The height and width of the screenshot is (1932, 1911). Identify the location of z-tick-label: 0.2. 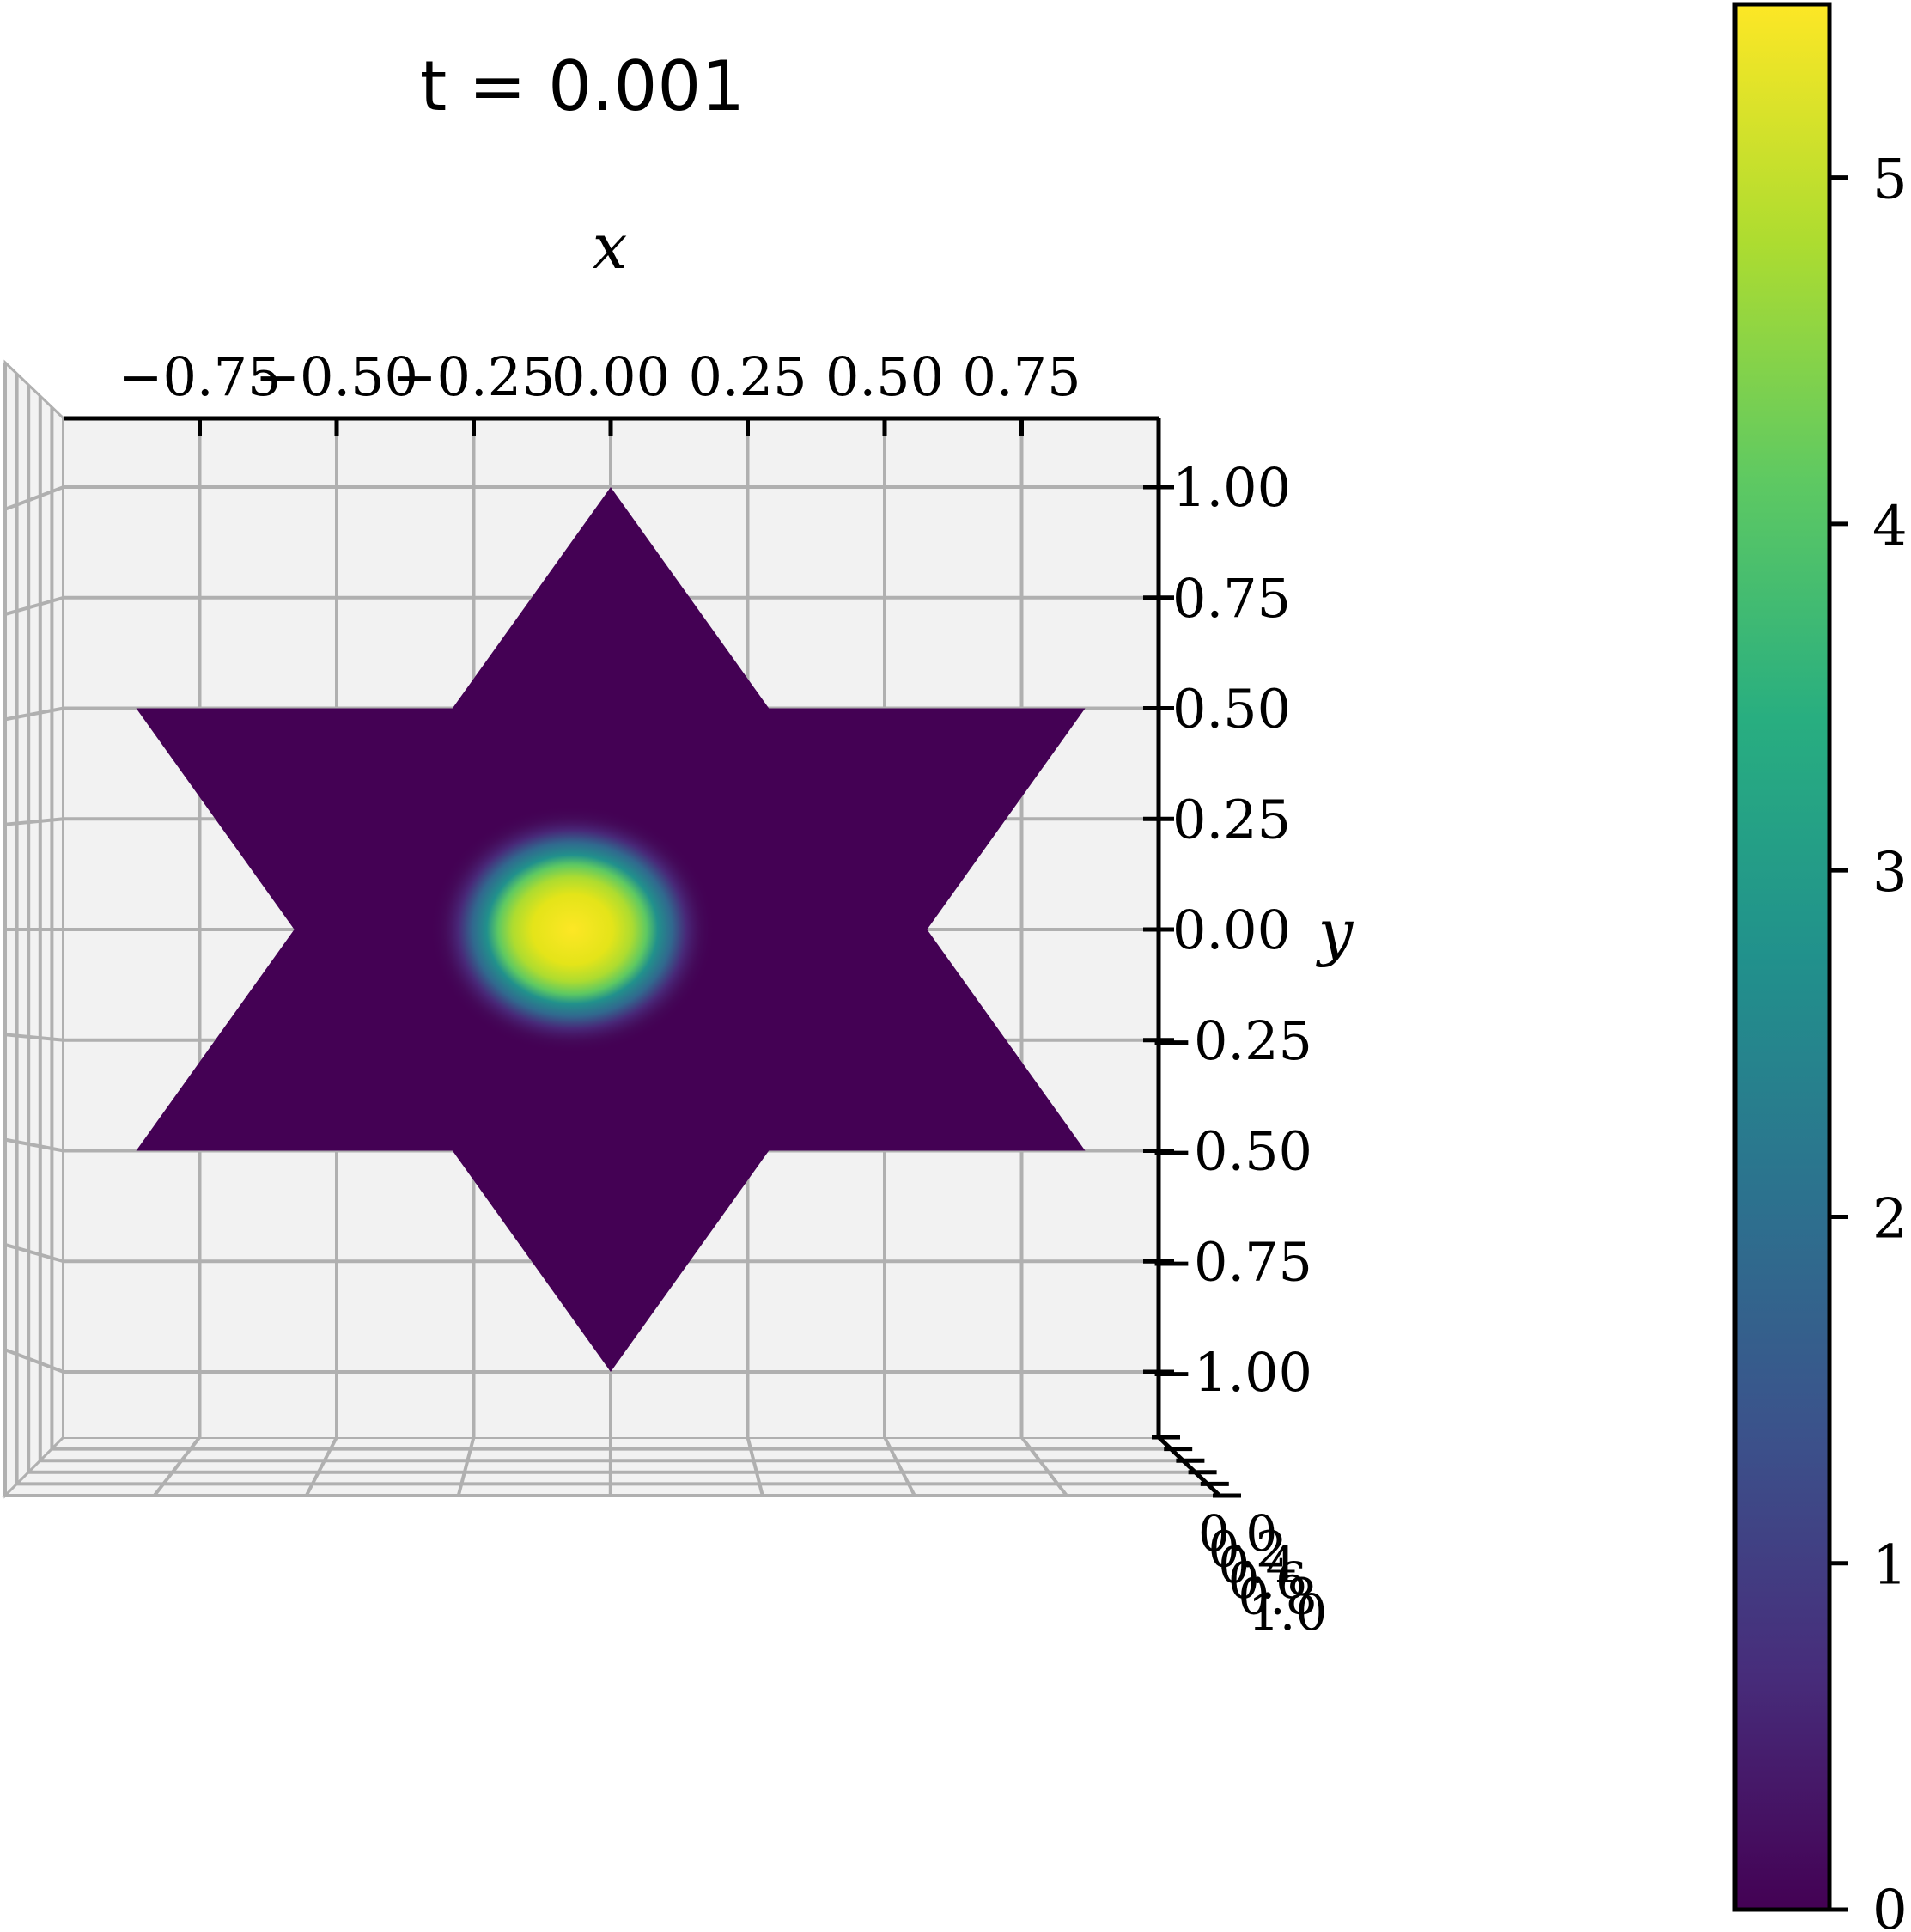
(1247, 1549).